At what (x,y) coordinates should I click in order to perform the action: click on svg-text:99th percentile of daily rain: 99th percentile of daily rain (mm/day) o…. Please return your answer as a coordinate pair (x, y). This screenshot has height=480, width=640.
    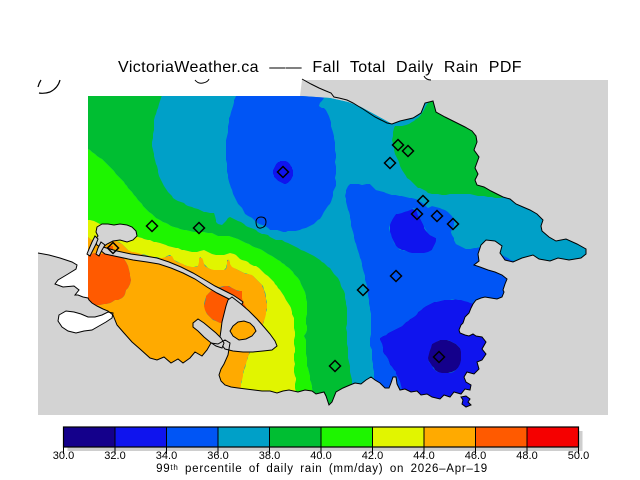
    Looking at the image, I should click on (322, 469).